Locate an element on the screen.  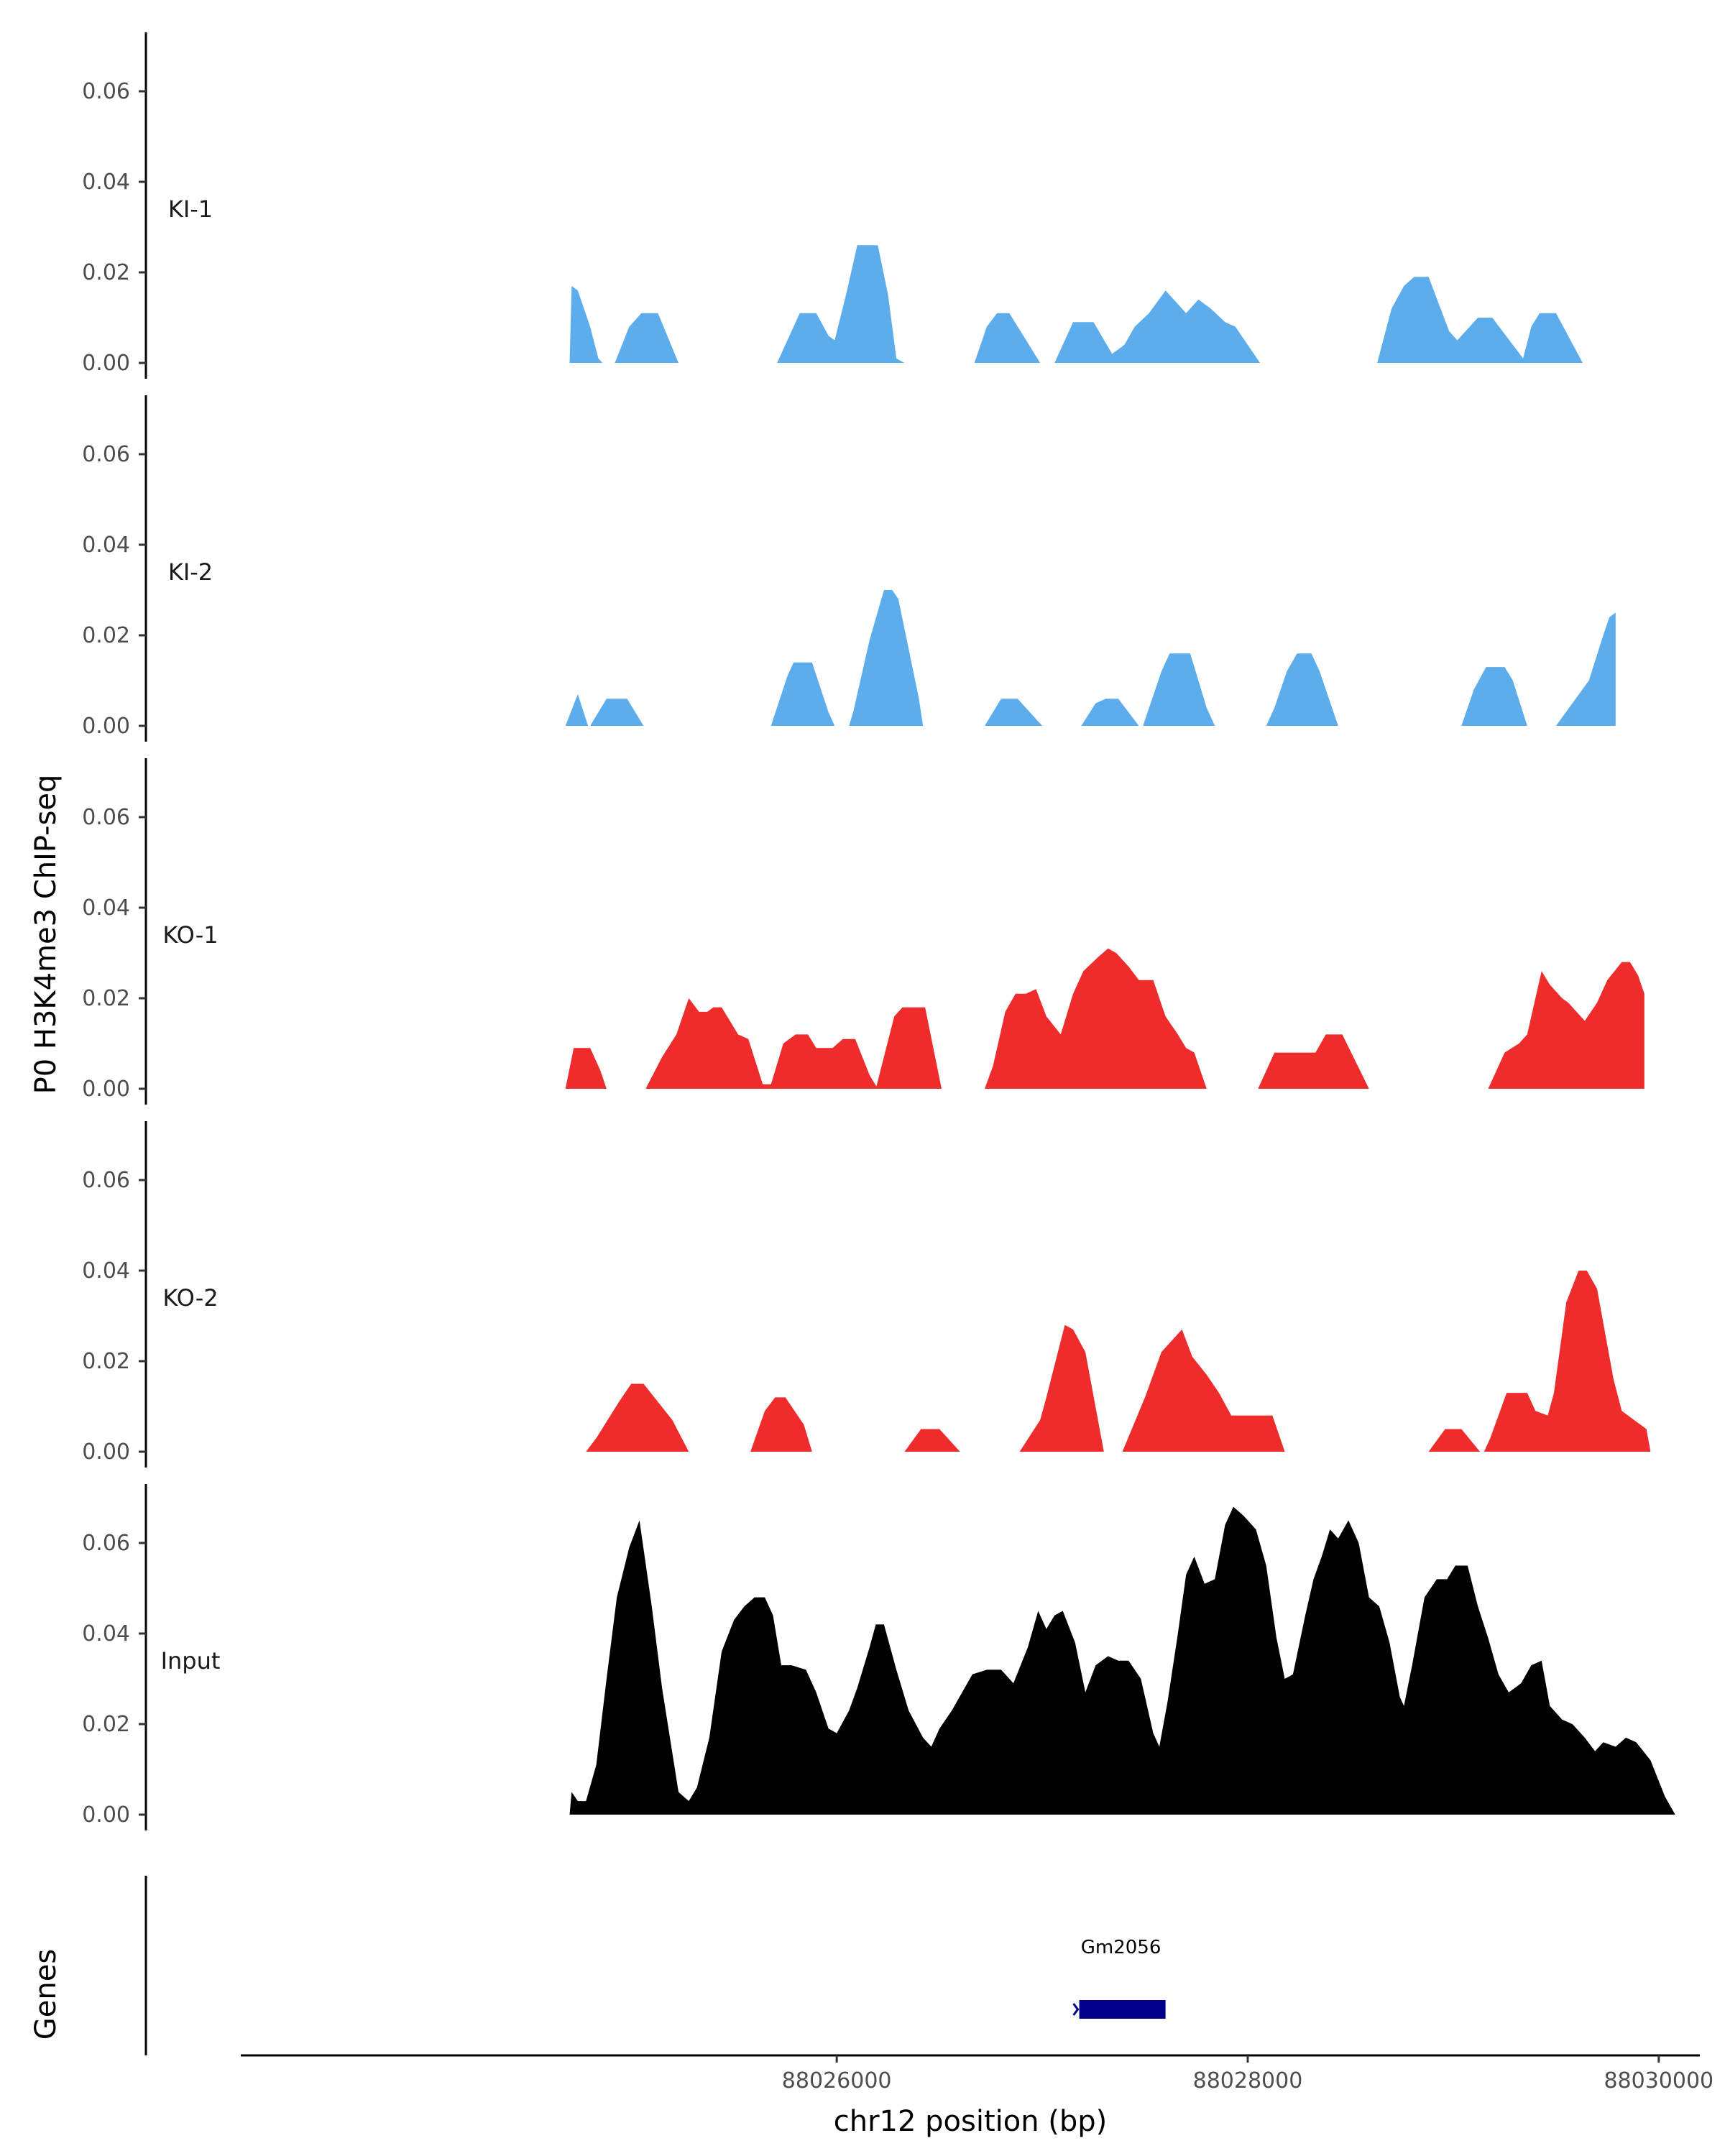
y-axis-title: P0 H3K4me3 ChIP-seq is located at coordinates (46, 935).